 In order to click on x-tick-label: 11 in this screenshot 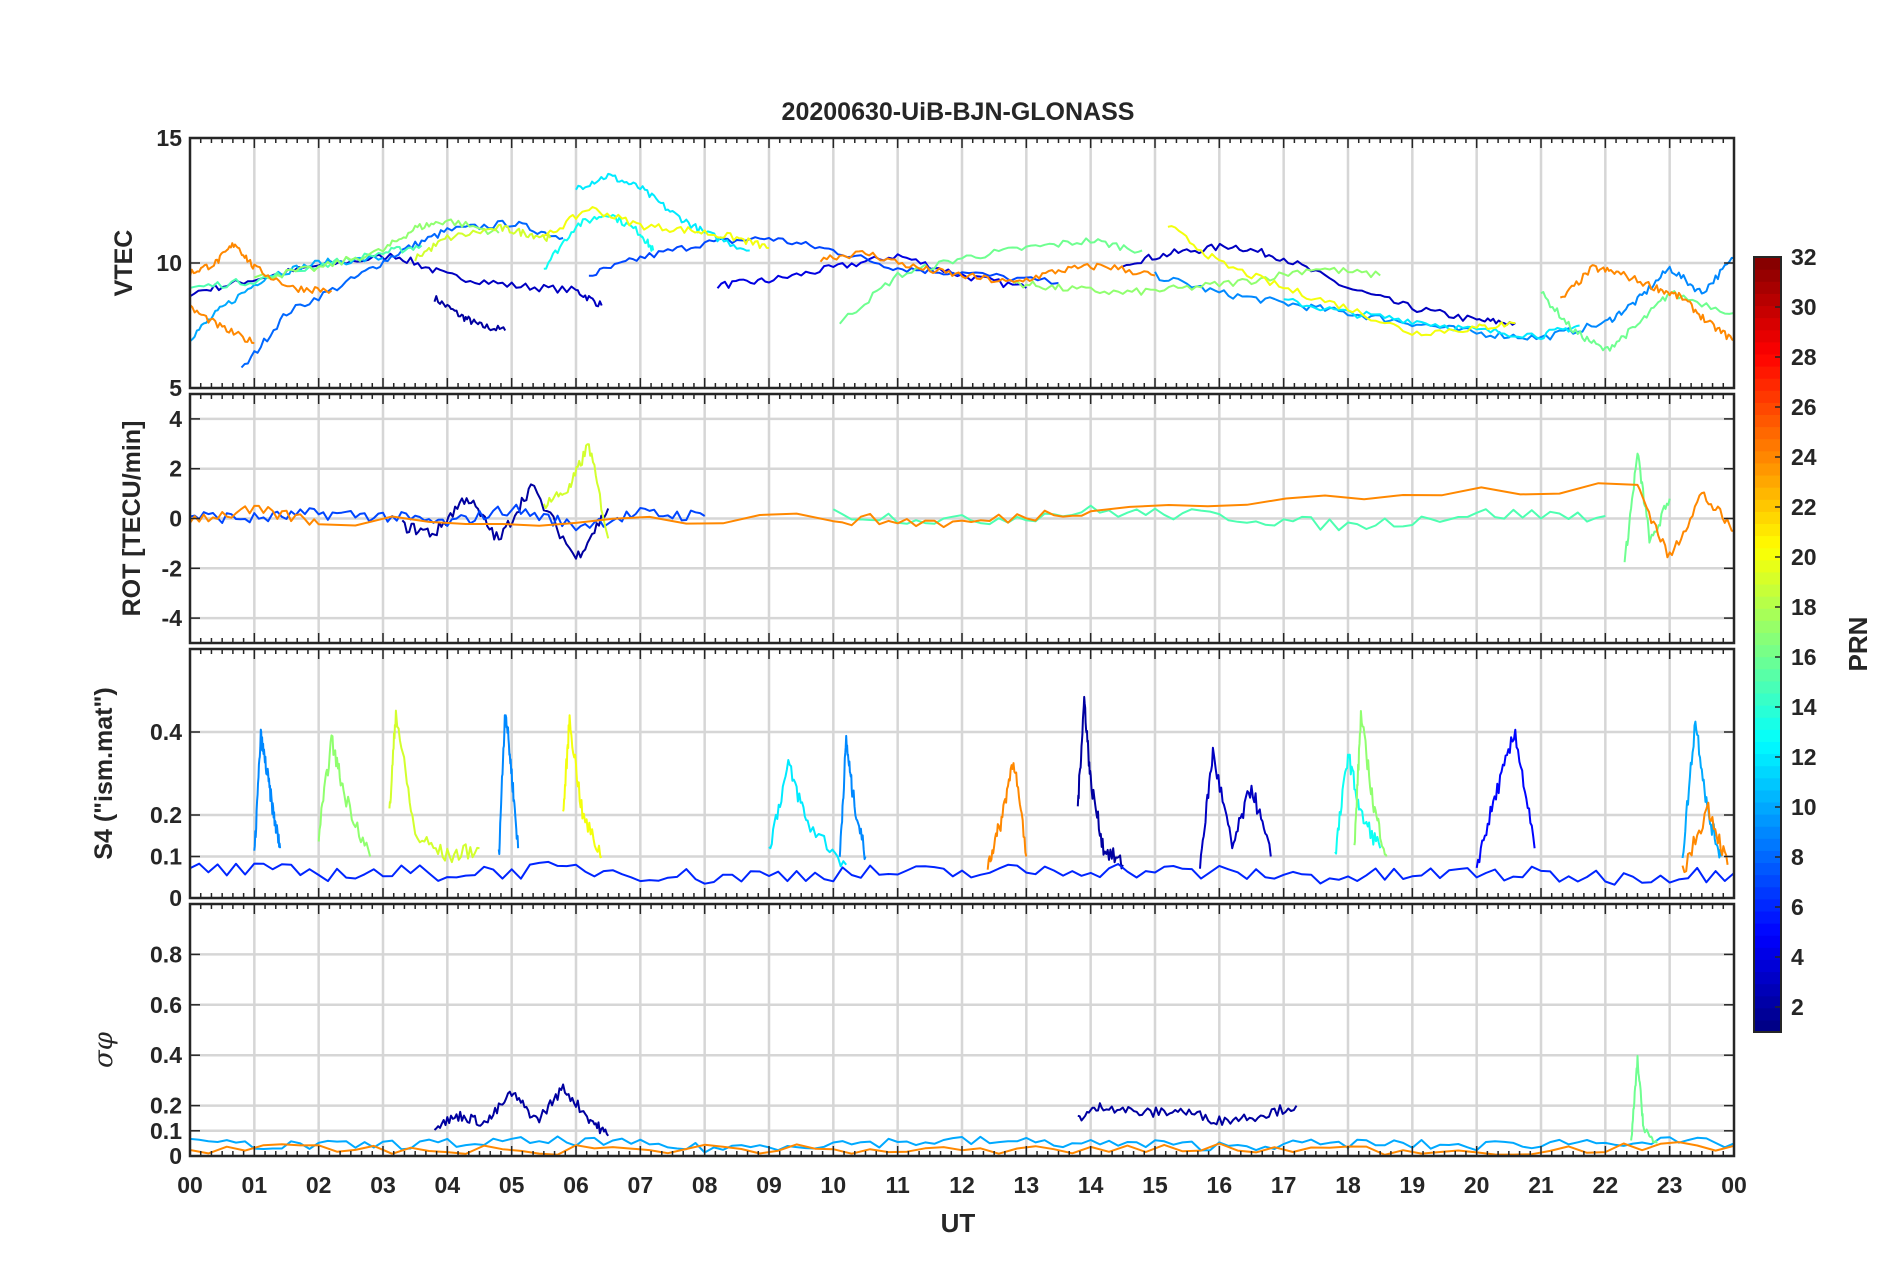, I will do `click(898, 1185)`.